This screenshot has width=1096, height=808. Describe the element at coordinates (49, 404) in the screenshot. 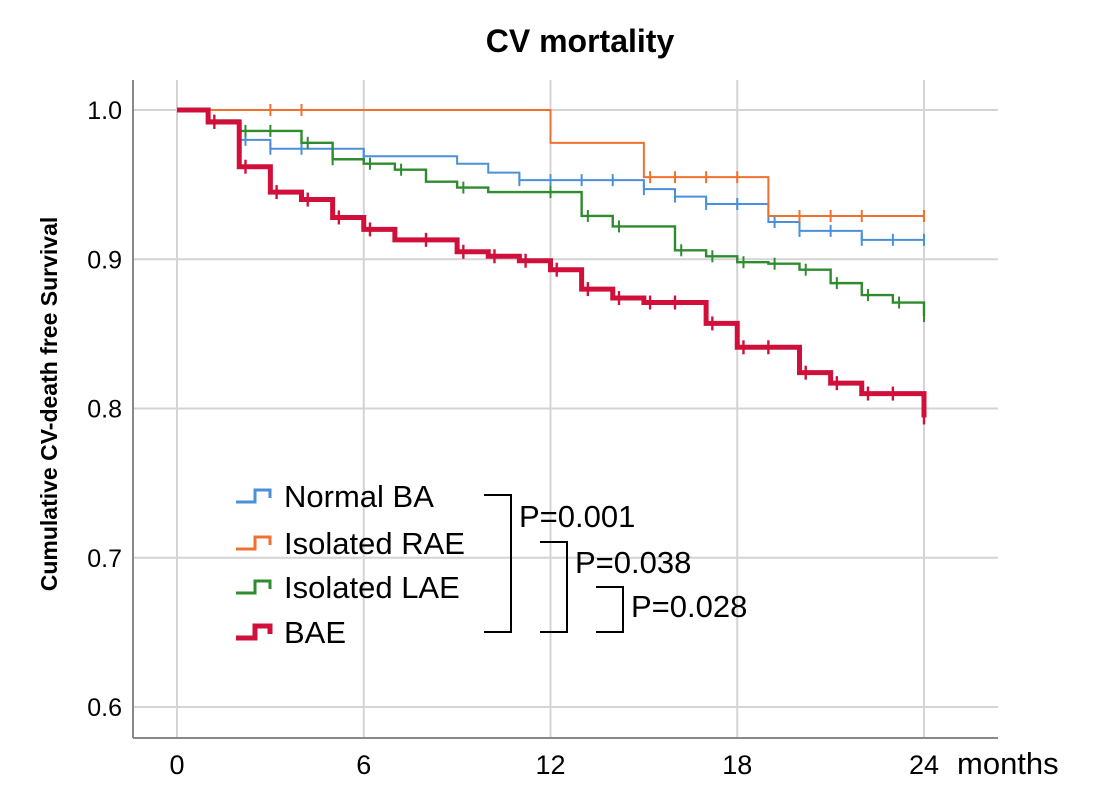

I see `y-axis-label: Cumulative CV-death free Survival` at that location.